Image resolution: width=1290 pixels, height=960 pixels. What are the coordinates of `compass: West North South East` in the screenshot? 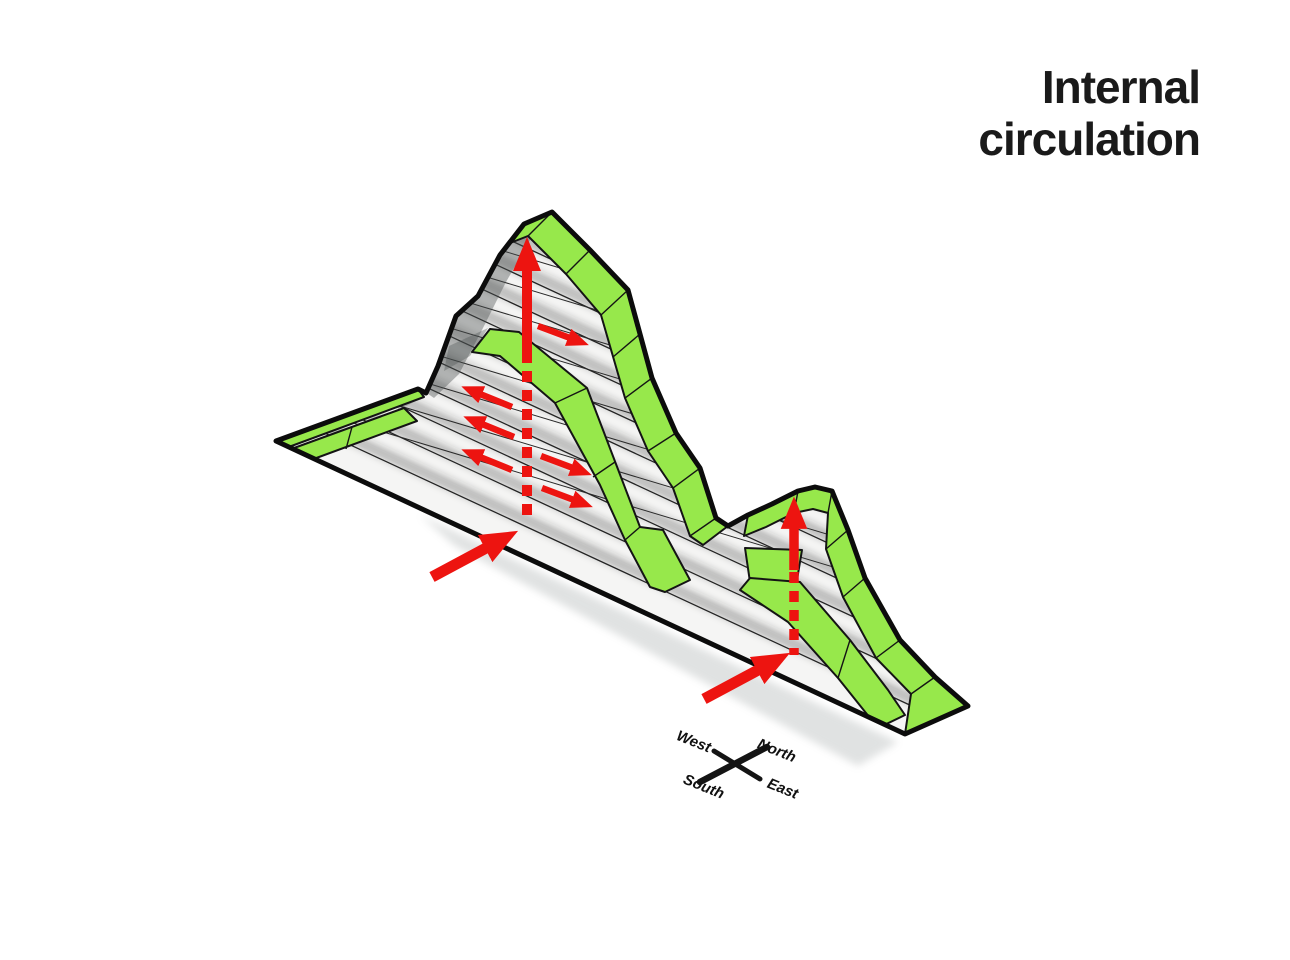 It's located at (737, 765).